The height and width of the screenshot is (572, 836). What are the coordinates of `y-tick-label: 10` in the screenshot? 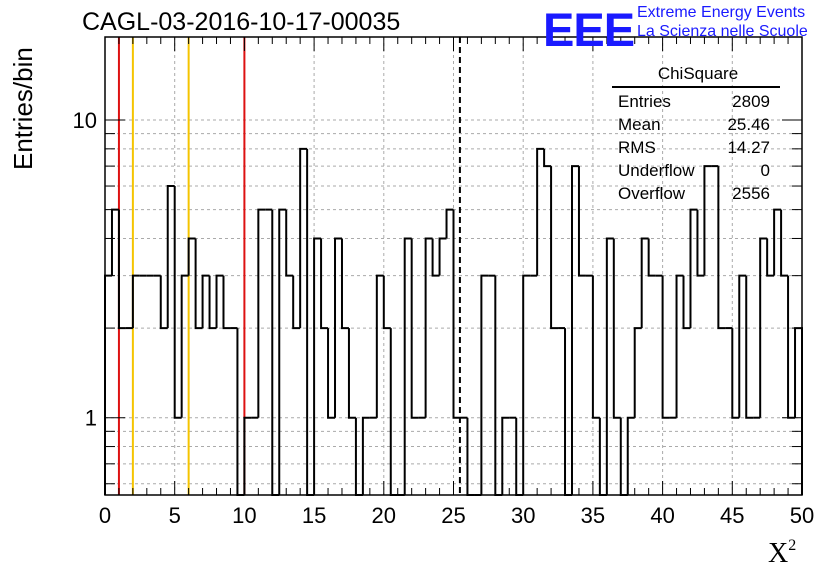 It's located at (85, 120).